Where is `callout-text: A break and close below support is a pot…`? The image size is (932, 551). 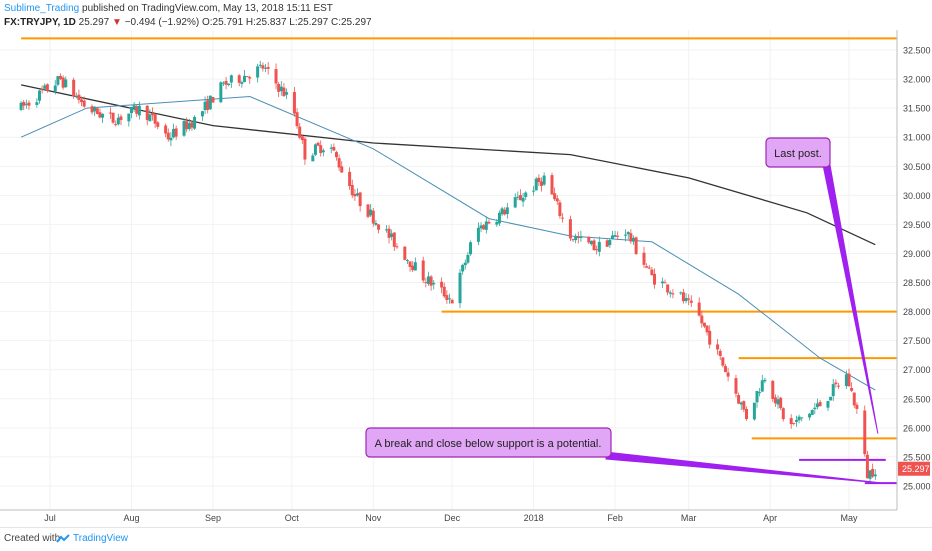 callout-text: A break and close below support is a pot… is located at coordinates (488, 444).